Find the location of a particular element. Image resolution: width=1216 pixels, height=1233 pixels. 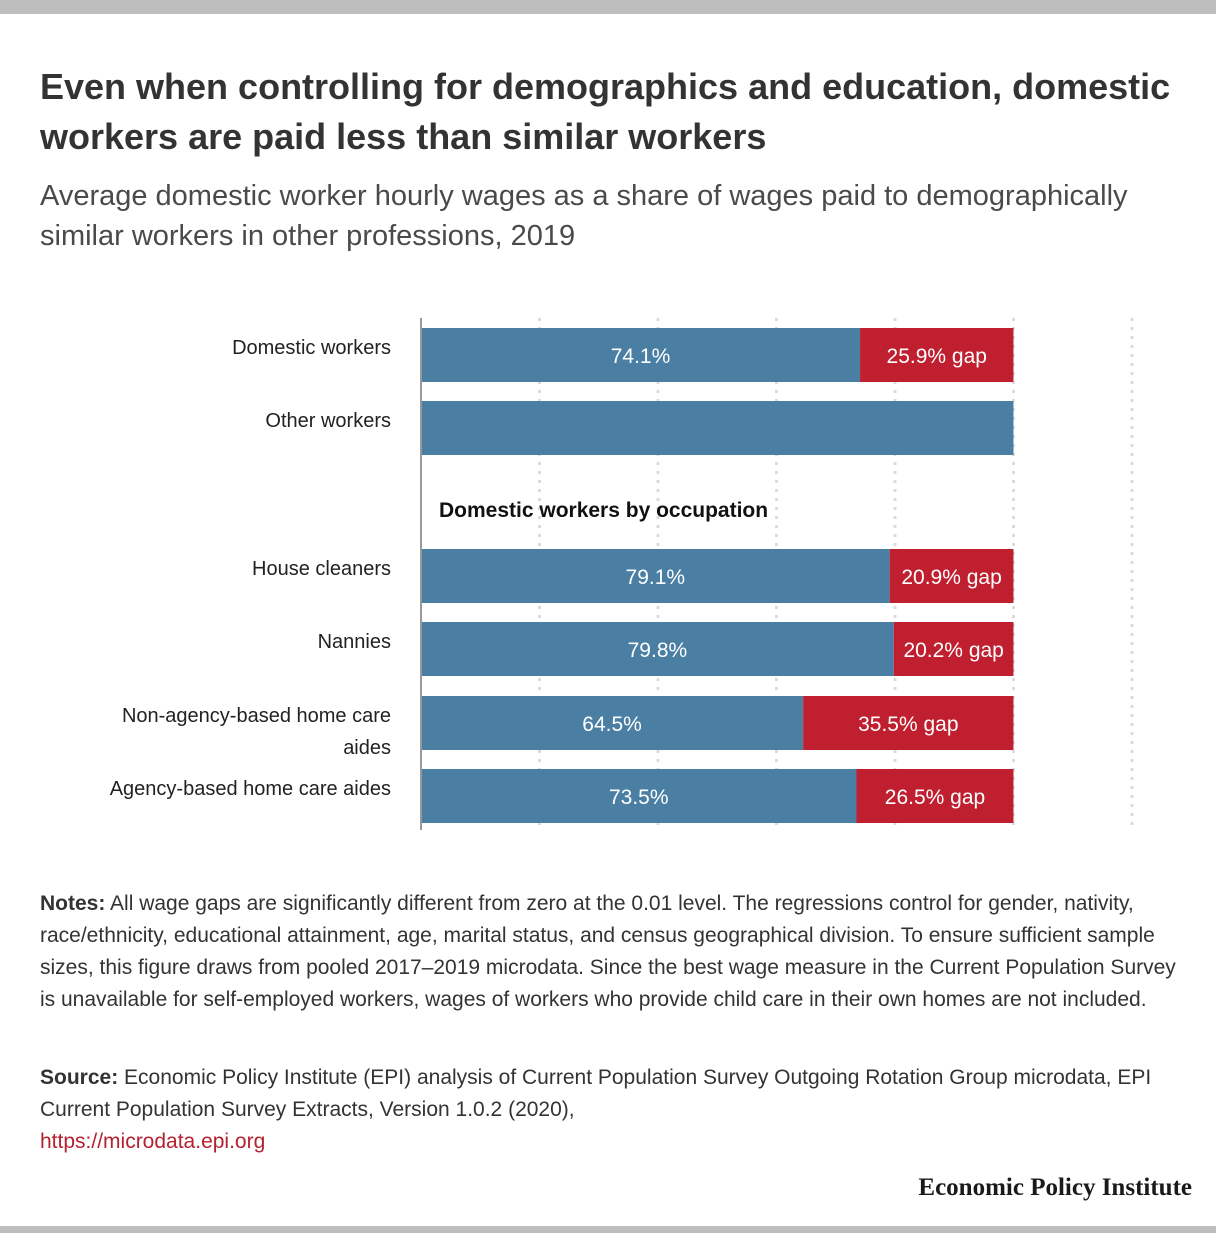

wage-gap-label-5: 26.5% gap is located at coordinates (935, 797).